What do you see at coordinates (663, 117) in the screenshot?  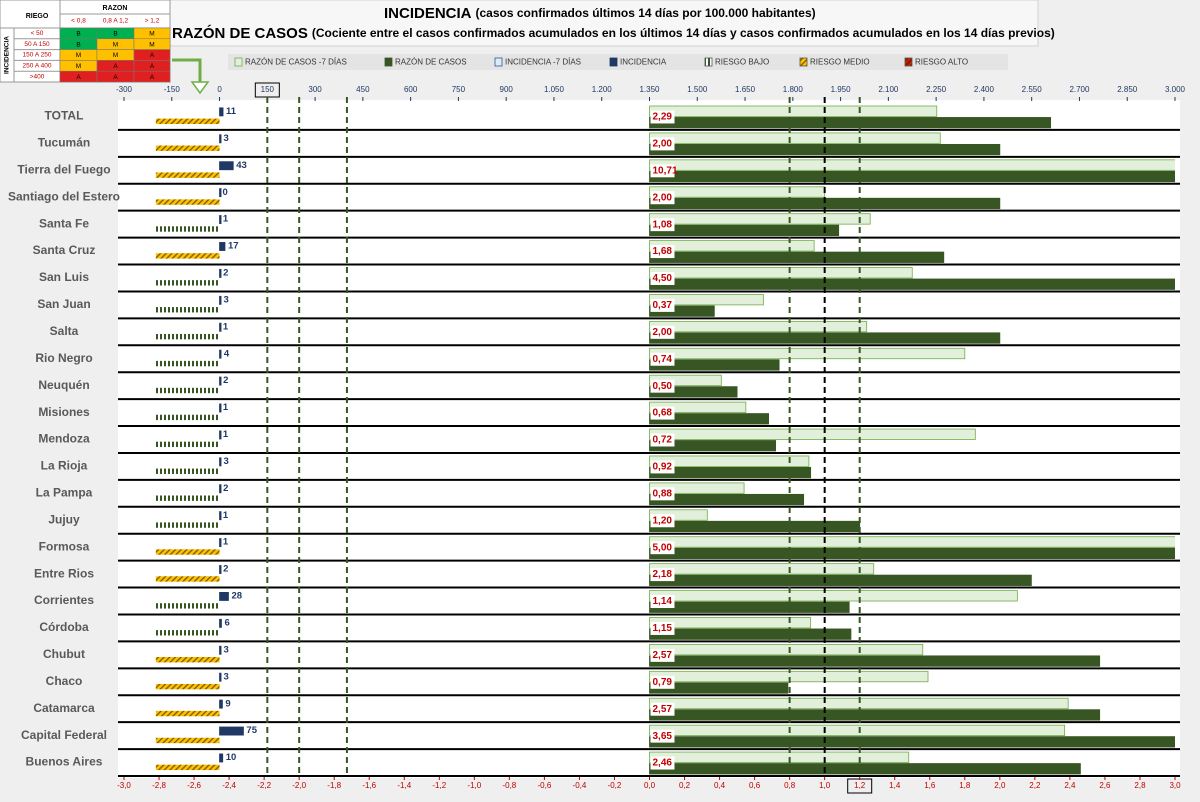 I see `value-label: 2,29` at bounding box center [663, 117].